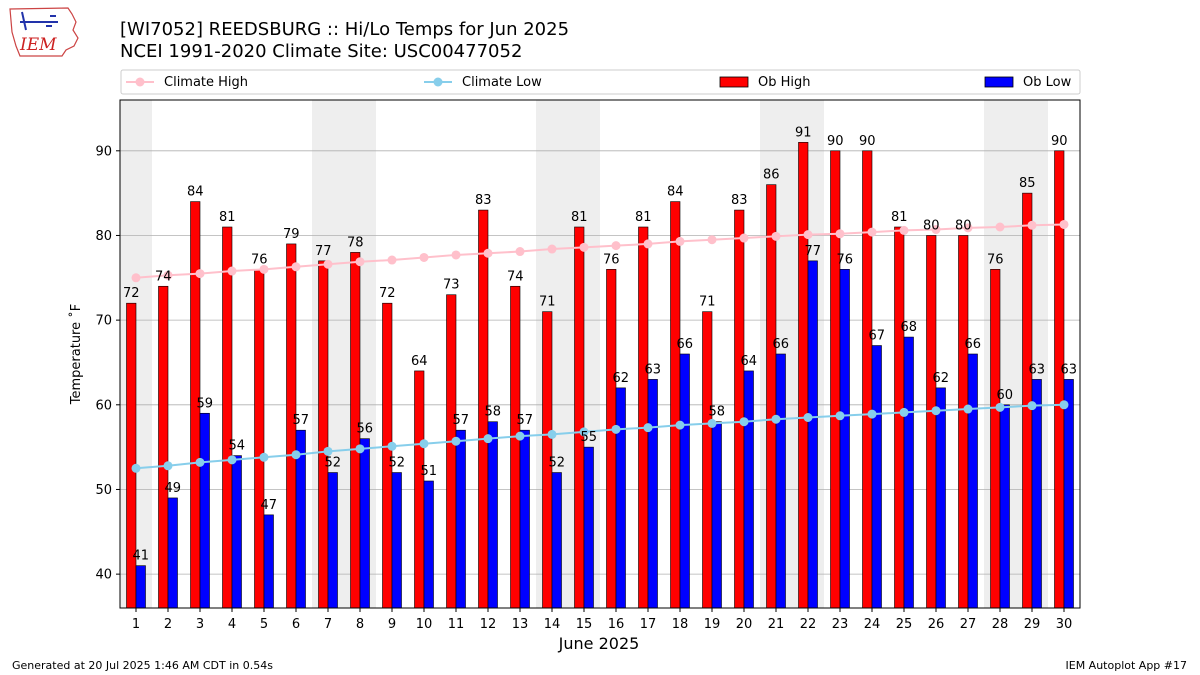 The image size is (1200, 675). What do you see at coordinates (872, 624) in the screenshot?
I see `x-tick-label-24: 24` at bounding box center [872, 624].